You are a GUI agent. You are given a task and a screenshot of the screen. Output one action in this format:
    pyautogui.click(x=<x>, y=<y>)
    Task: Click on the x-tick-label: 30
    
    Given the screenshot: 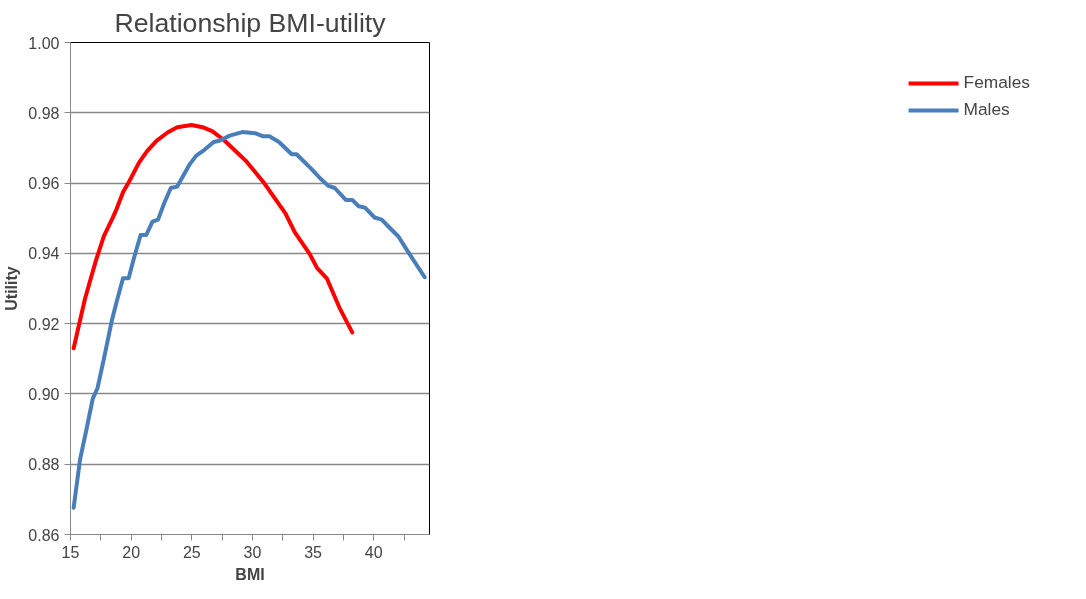 What is the action you would take?
    pyautogui.click(x=252, y=552)
    